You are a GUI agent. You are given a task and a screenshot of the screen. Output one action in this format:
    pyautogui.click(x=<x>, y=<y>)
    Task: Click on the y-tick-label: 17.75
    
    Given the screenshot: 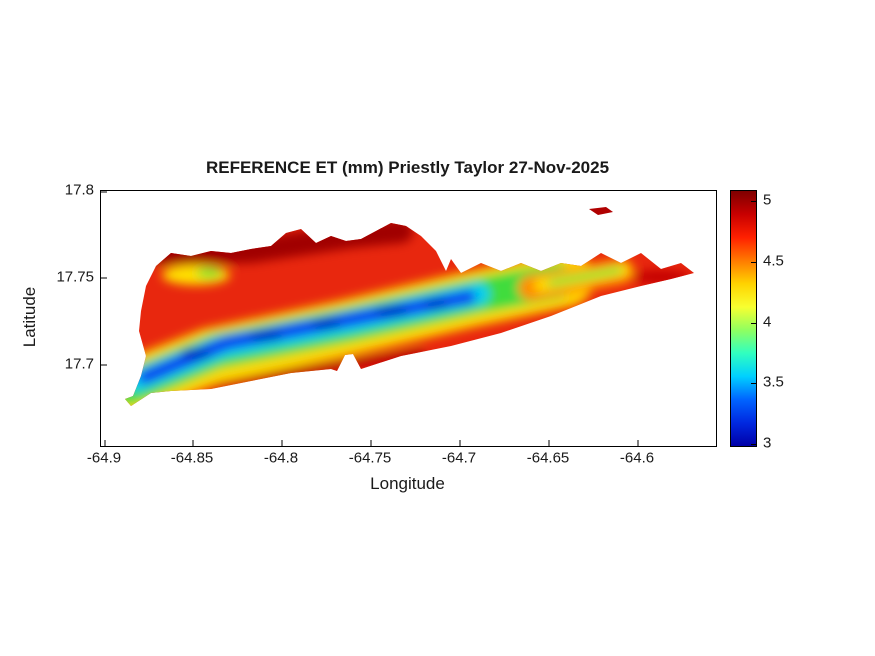 What is the action you would take?
    pyautogui.click(x=75, y=277)
    